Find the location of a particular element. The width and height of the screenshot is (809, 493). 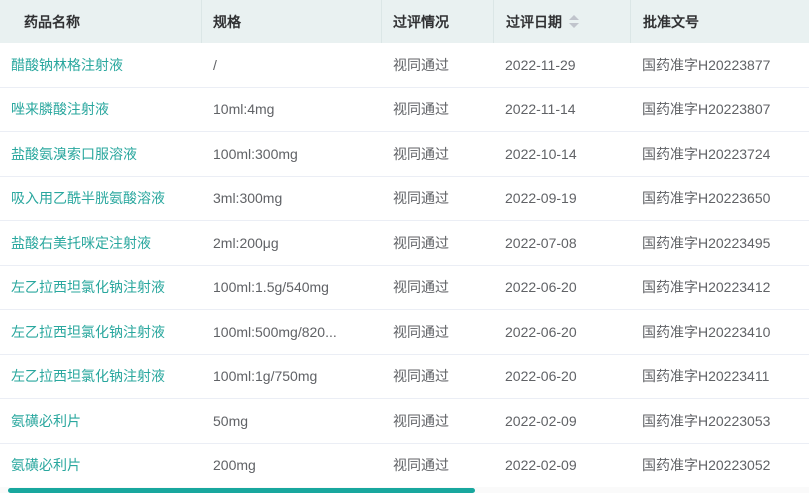

approval-number-cell: 国药准字H20223410 is located at coordinates (720, 332).